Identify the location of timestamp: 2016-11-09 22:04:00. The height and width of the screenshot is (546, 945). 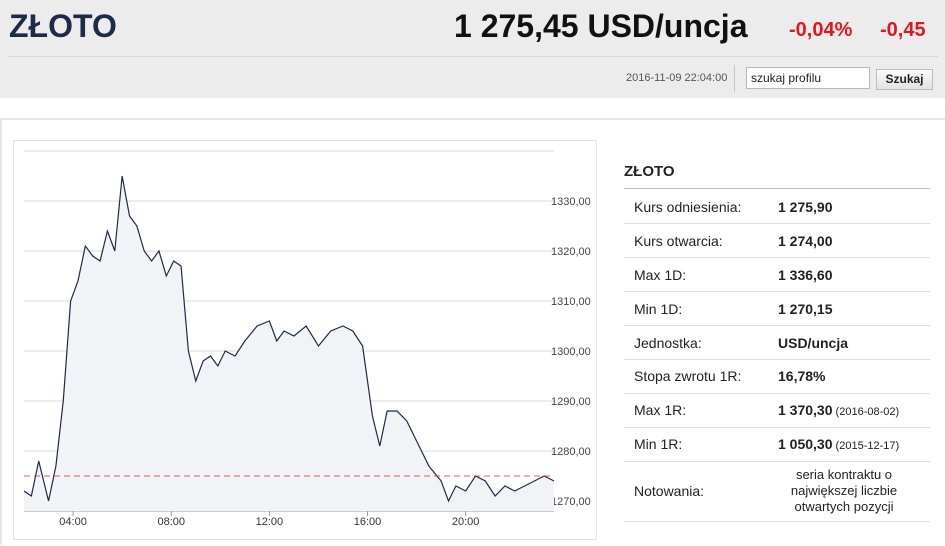
(677, 78).